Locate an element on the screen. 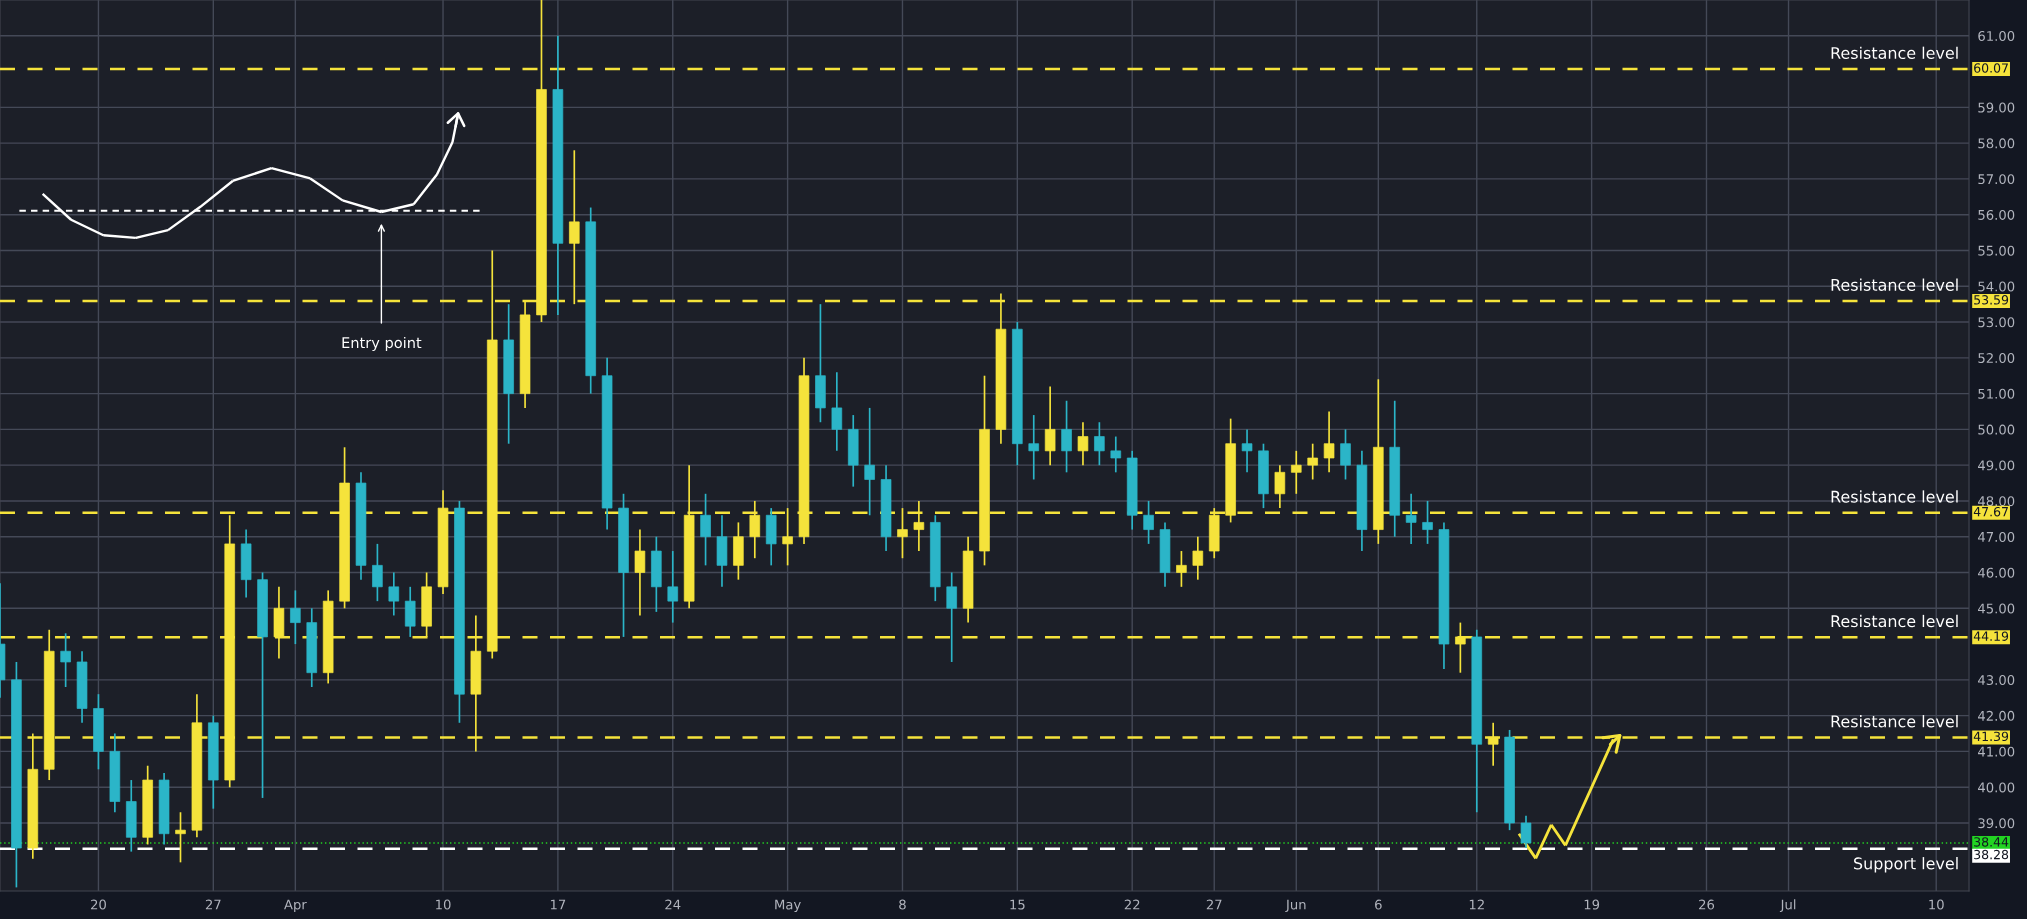 The image size is (2027, 919). y-tick-label: 54.00 is located at coordinates (1996, 286).